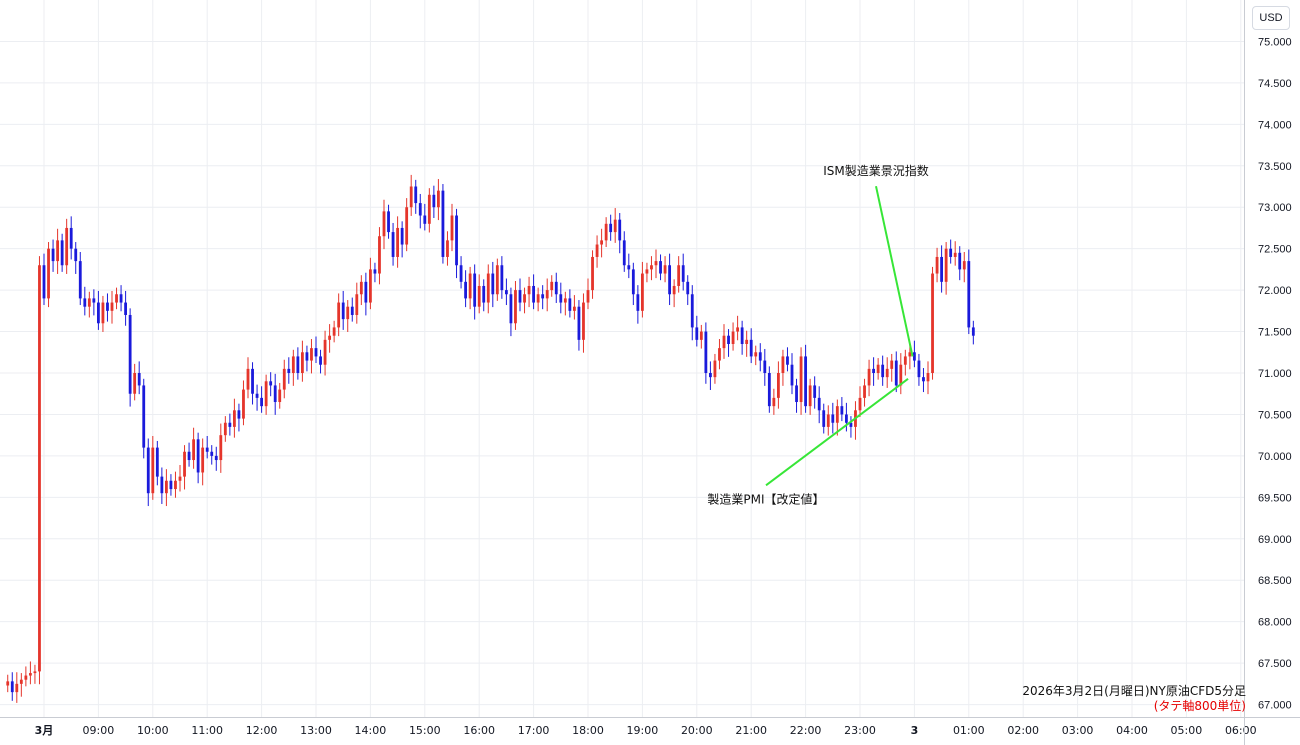  What do you see at coordinates (1275, 457) in the screenshot?
I see `y-tick-label: 70.000` at bounding box center [1275, 457].